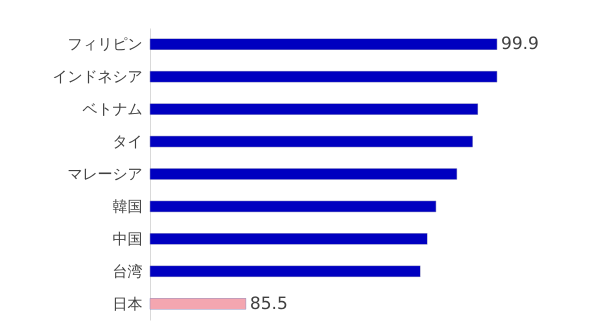 Image resolution: width=600 pixels, height=334 pixels. What do you see at coordinates (105, 174) in the screenshot?
I see `y-tick-label: マレーシア` at bounding box center [105, 174].